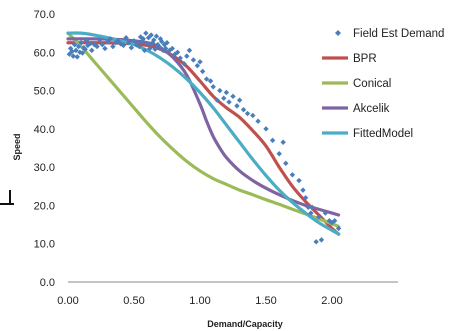 The height and width of the screenshot is (331, 452). Describe the element at coordinates (44, 168) in the screenshot. I see `y-tick-label: 30.0` at that location.